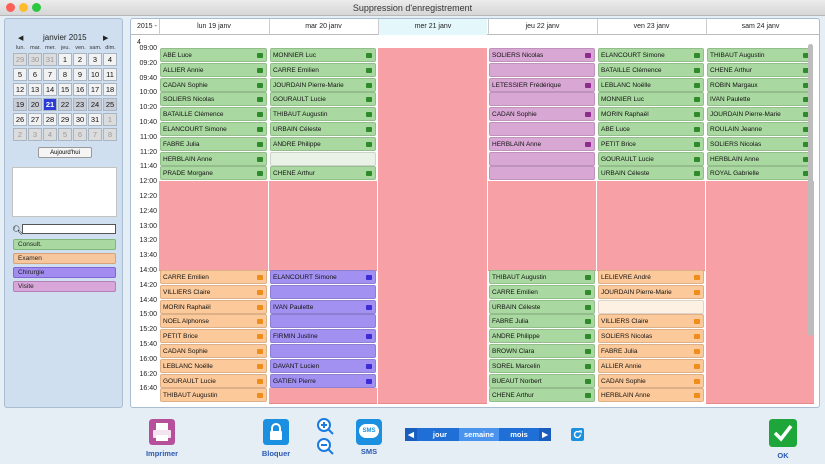  What do you see at coordinates (651, 321) in the screenshot?
I see `appointment: VILLIERS Claire` at bounding box center [651, 321].